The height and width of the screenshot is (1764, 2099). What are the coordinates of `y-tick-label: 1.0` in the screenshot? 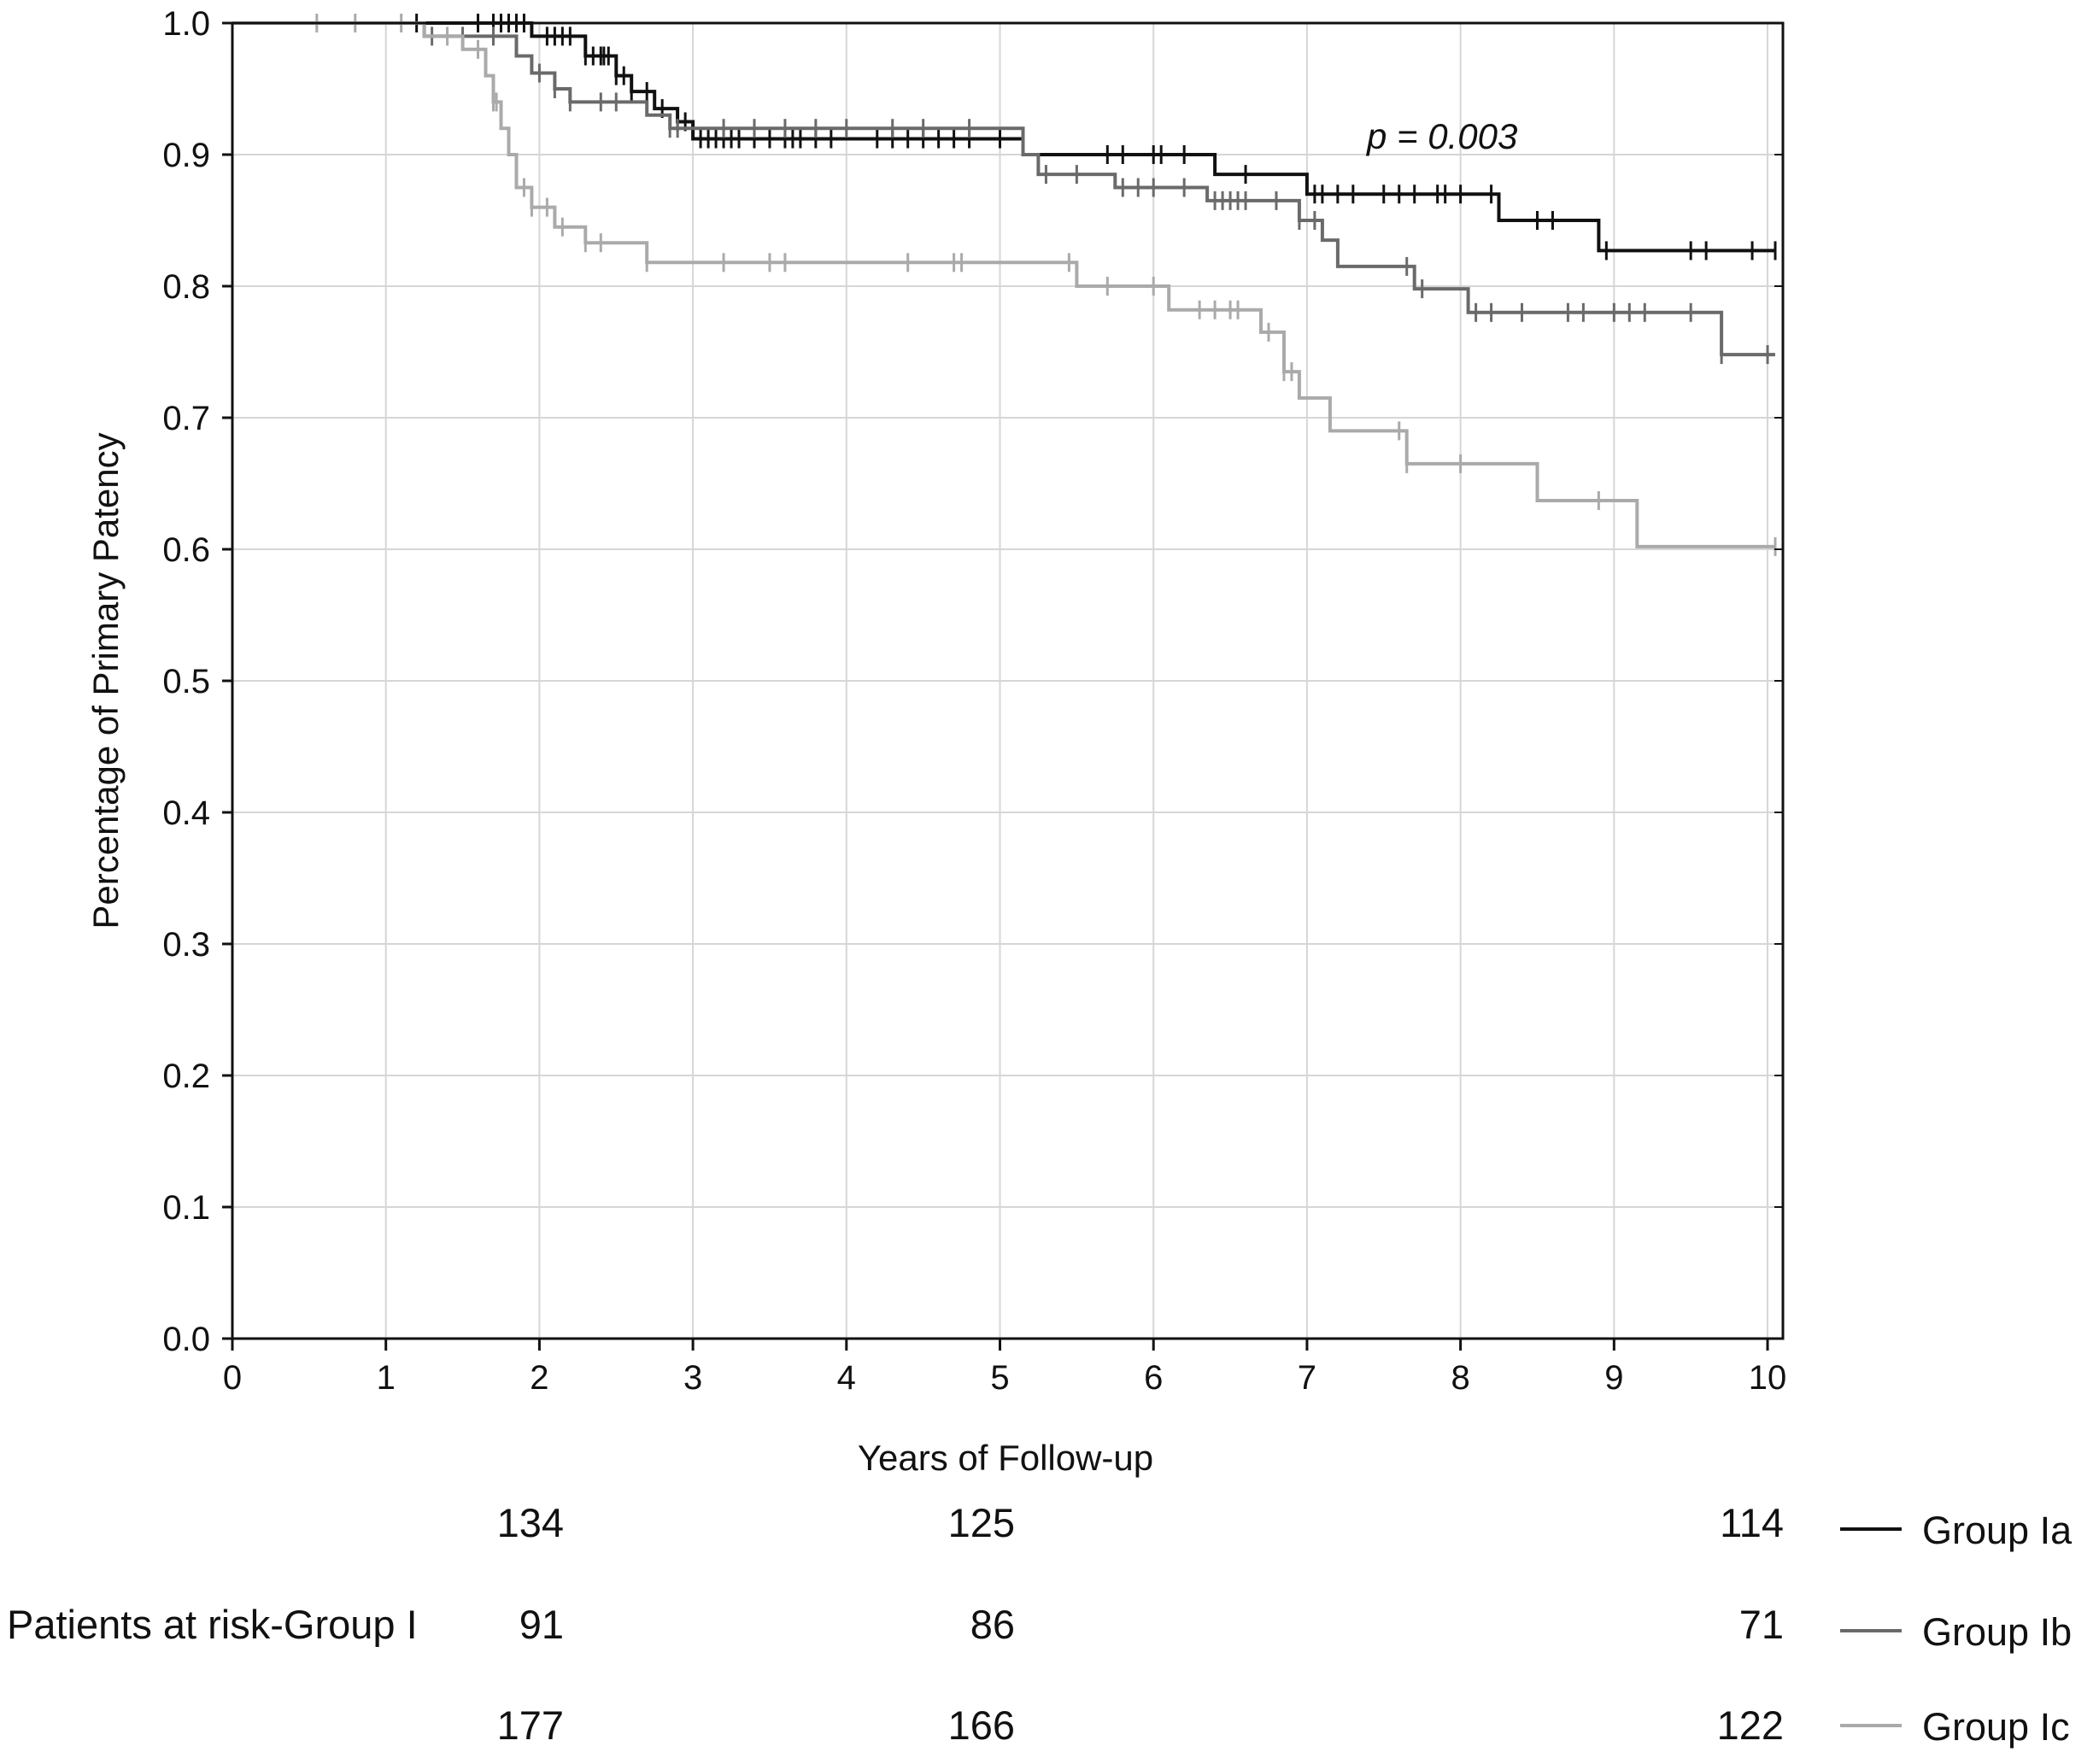 It's located at (186, 24).